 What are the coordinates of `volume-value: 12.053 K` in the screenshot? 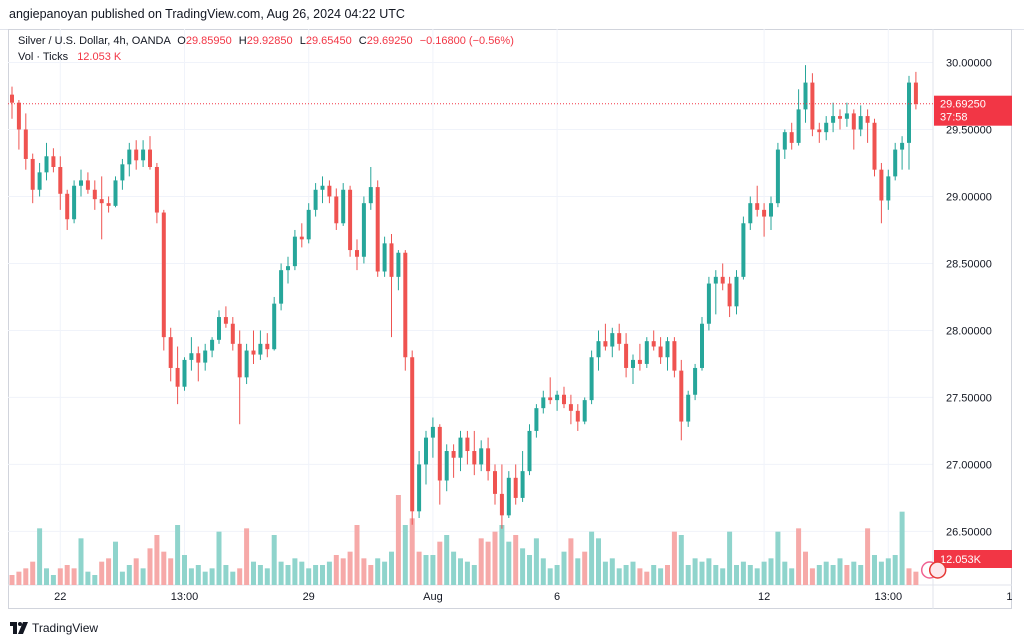 It's located at (99, 57).